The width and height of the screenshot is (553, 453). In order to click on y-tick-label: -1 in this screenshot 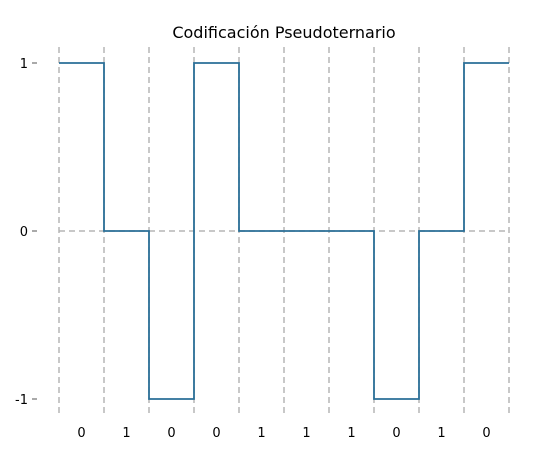, I will do `click(21, 400)`.